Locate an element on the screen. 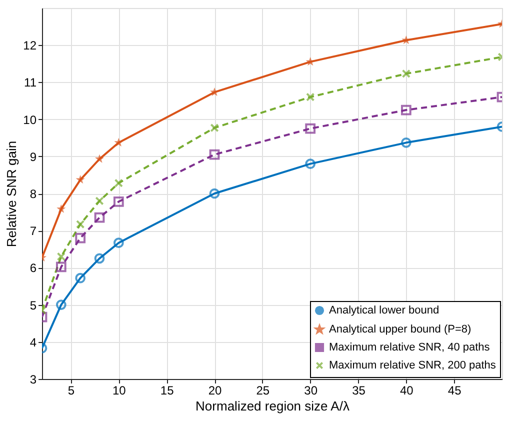 The width and height of the screenshot is (518, 425). x-tick-label: 5 is located at coordinates (71, 391).